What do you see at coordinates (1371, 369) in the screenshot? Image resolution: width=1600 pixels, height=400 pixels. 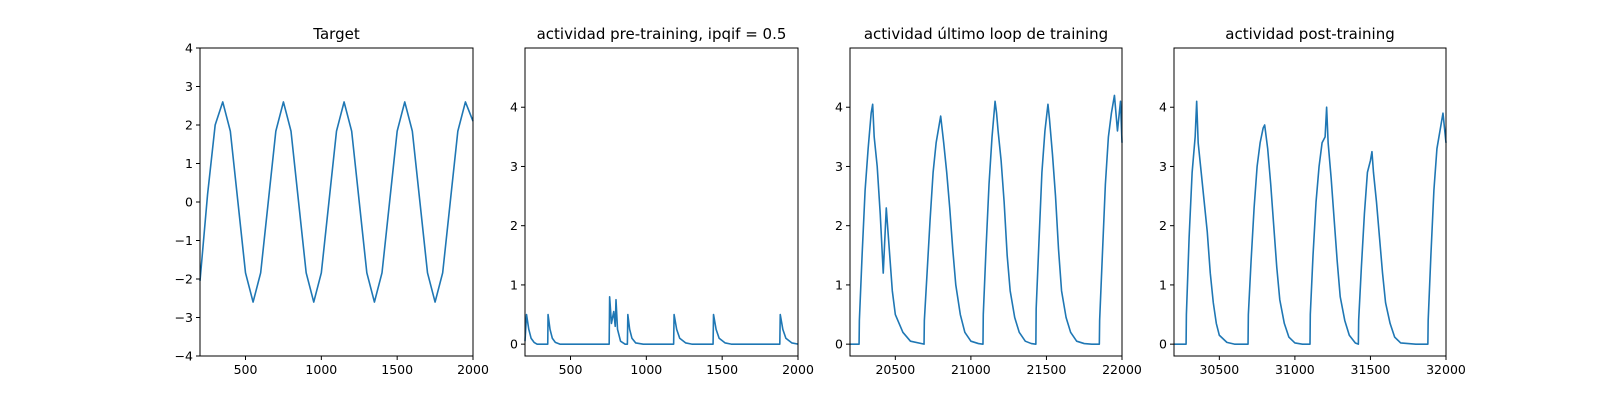 I see `x-tick-label: 31500` at bounding box center [1371, 369].